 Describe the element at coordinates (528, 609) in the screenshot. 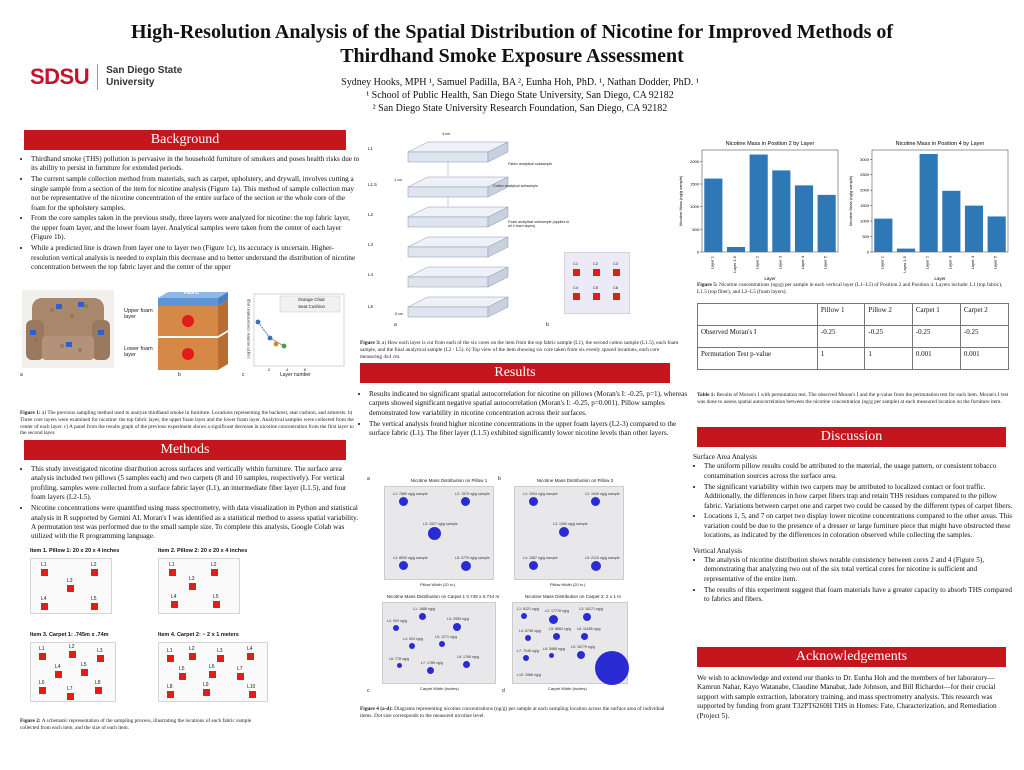

I see `dot-label: L1: 8121 ng/g` at that location.